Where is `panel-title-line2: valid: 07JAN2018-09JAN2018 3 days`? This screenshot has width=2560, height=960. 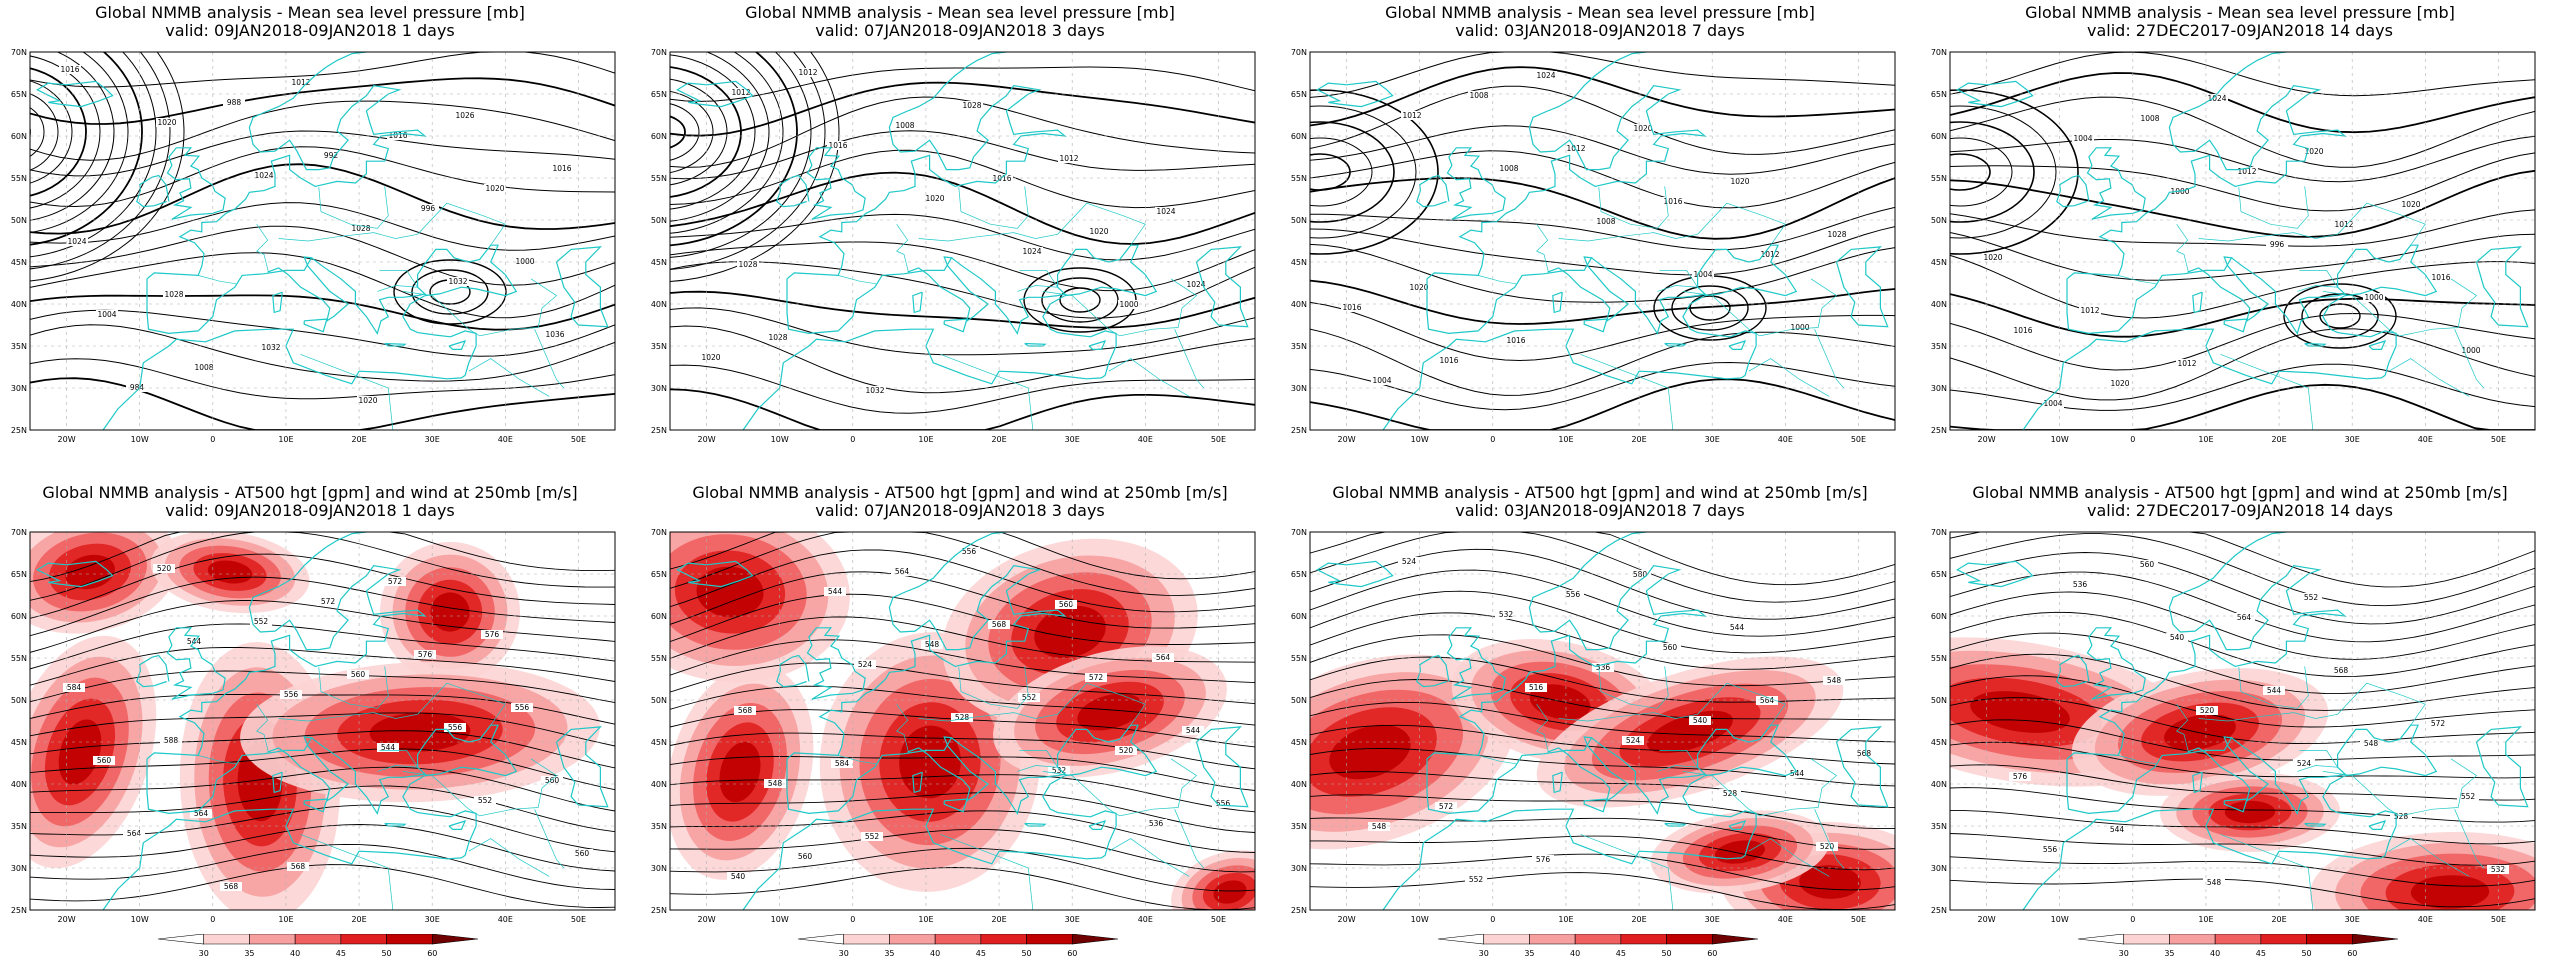
panel-title-line2: valid: 07JAN2018-09JAN2018 3 days is located at coordinates (960, 30).